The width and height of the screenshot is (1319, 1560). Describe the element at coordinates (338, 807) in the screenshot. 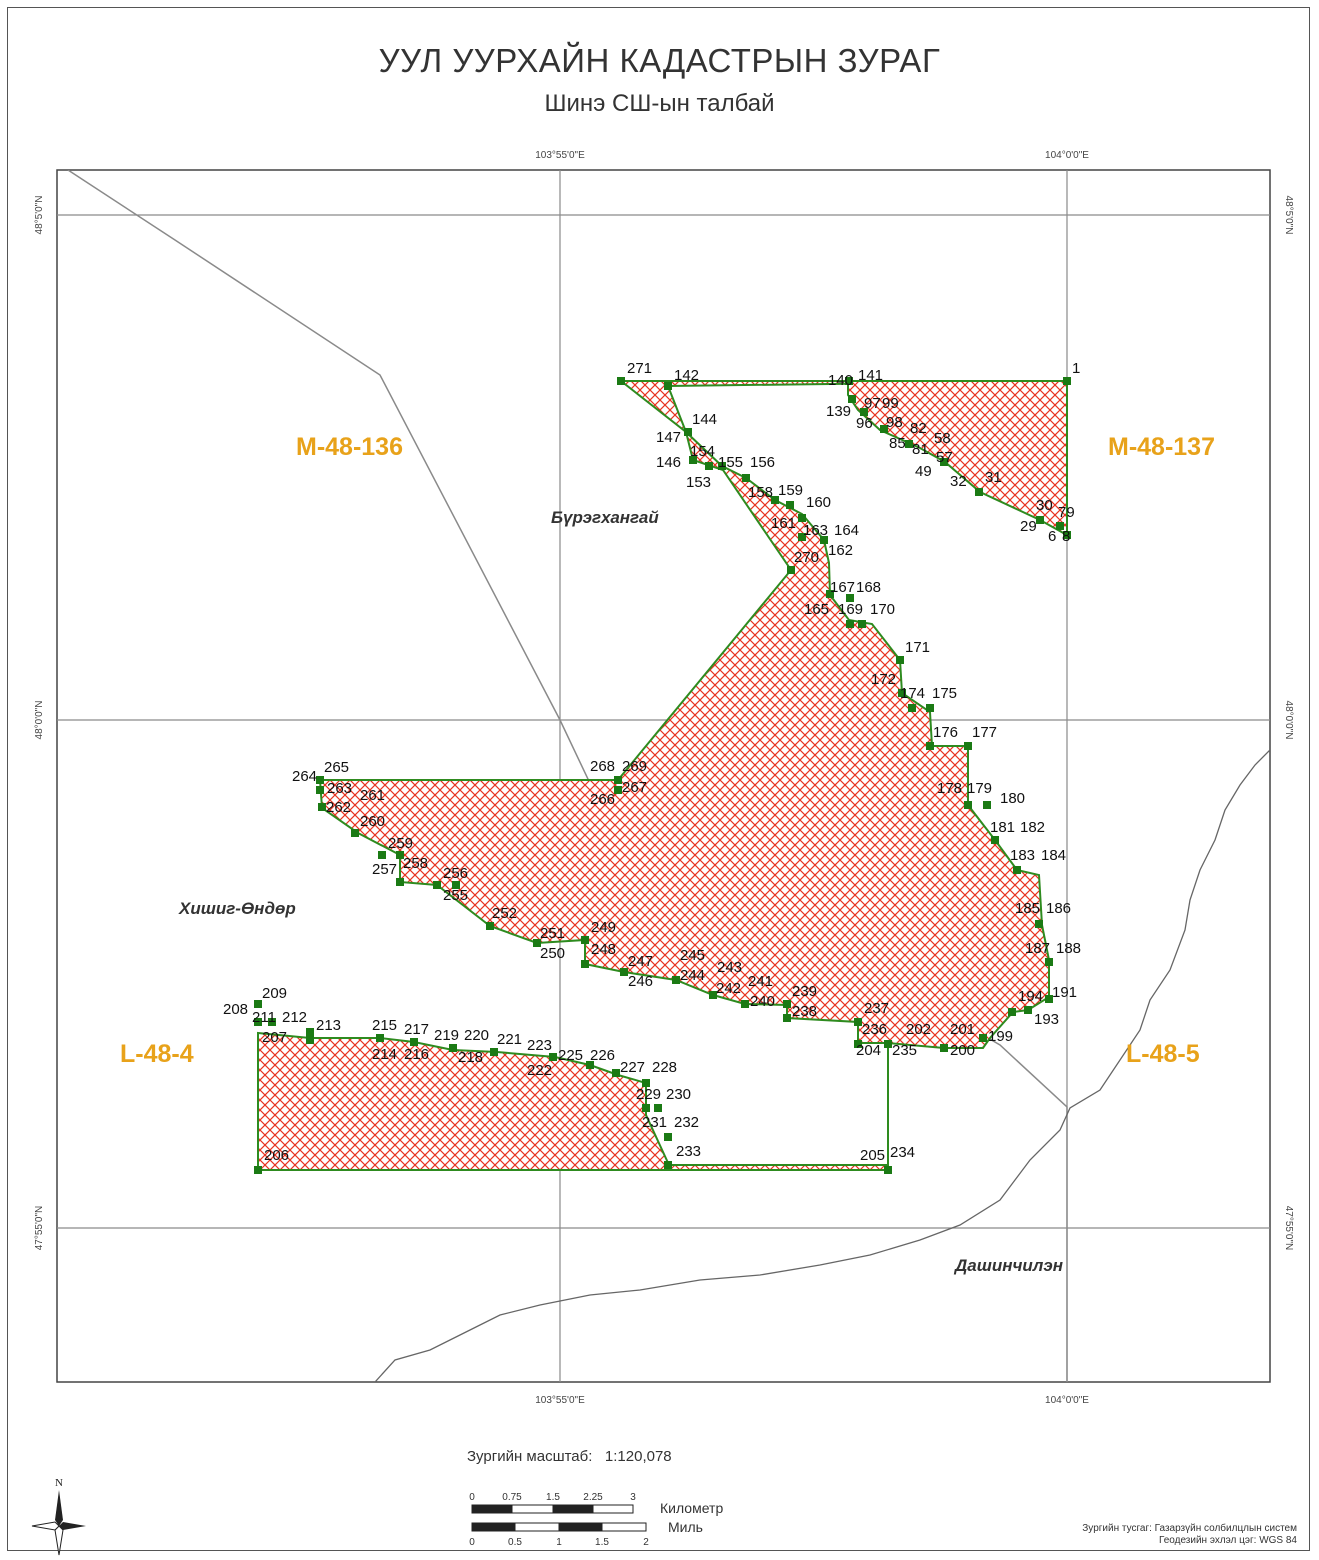

I see `vertex-label: 262` at that location.